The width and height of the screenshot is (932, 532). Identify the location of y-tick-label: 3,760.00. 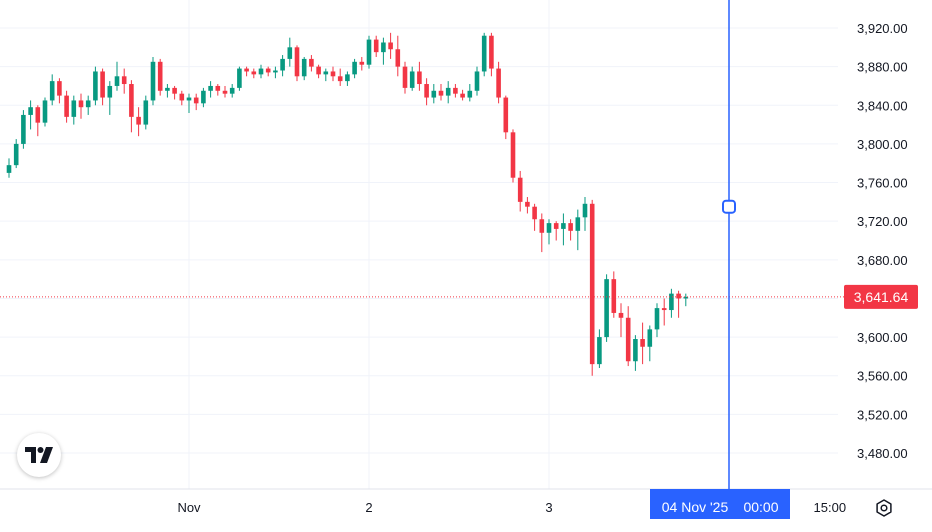
(882, 183).